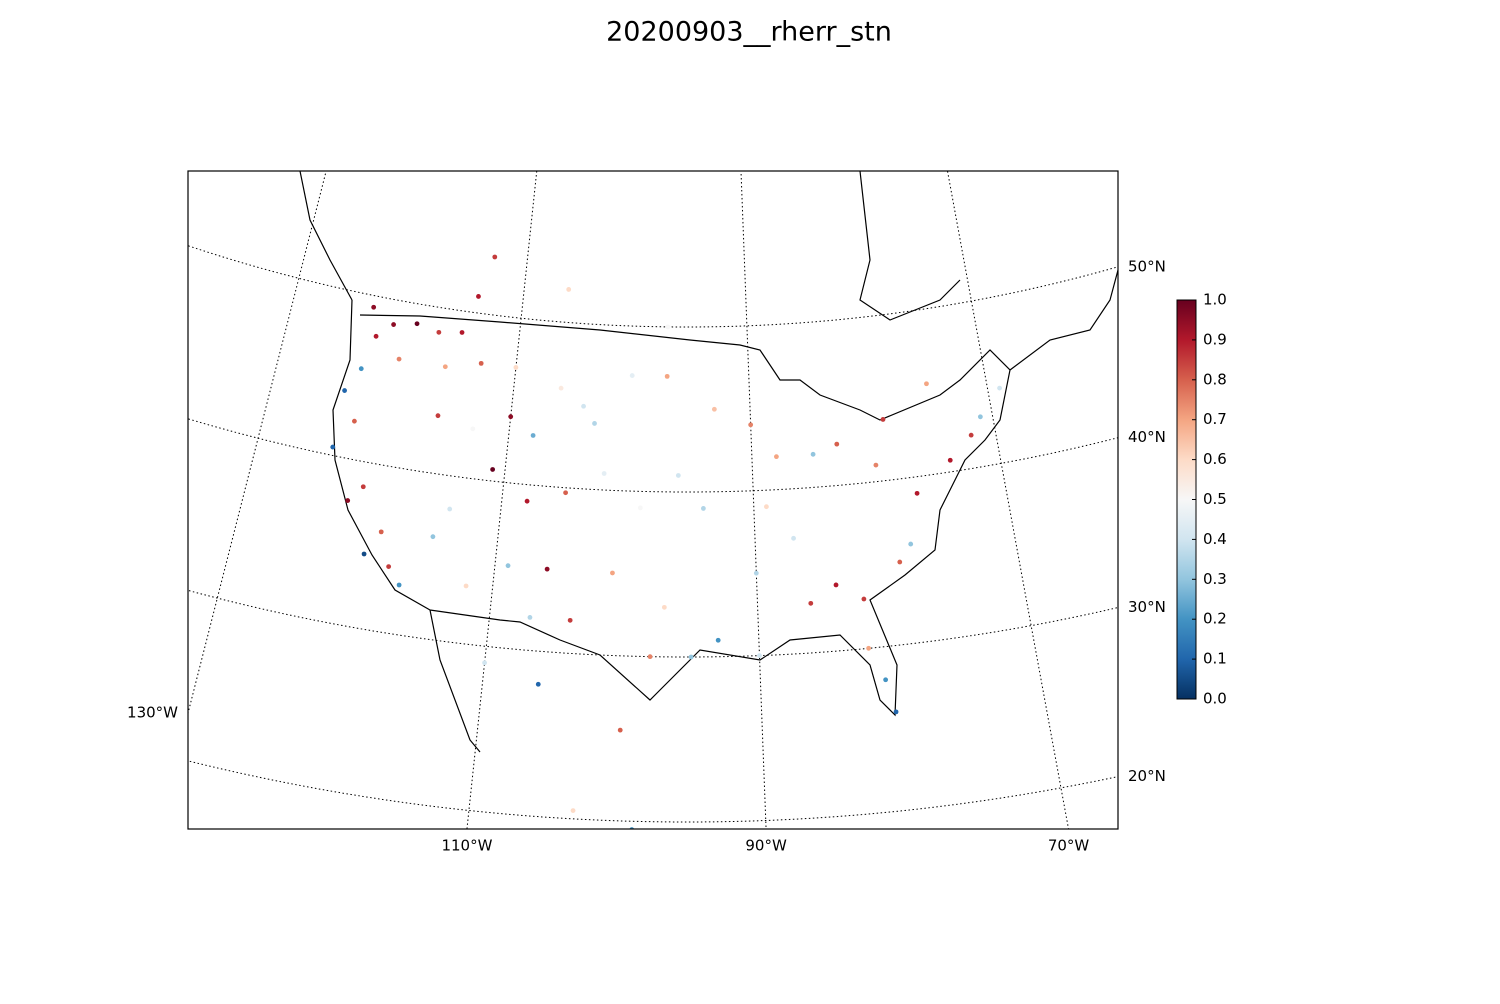 The image size is (1500, 1004). What do you see at coordinates (1215, 579) in the screenshot?
I see `colorbar-tick-label: 0.3` at bounding box center [1215, 579].